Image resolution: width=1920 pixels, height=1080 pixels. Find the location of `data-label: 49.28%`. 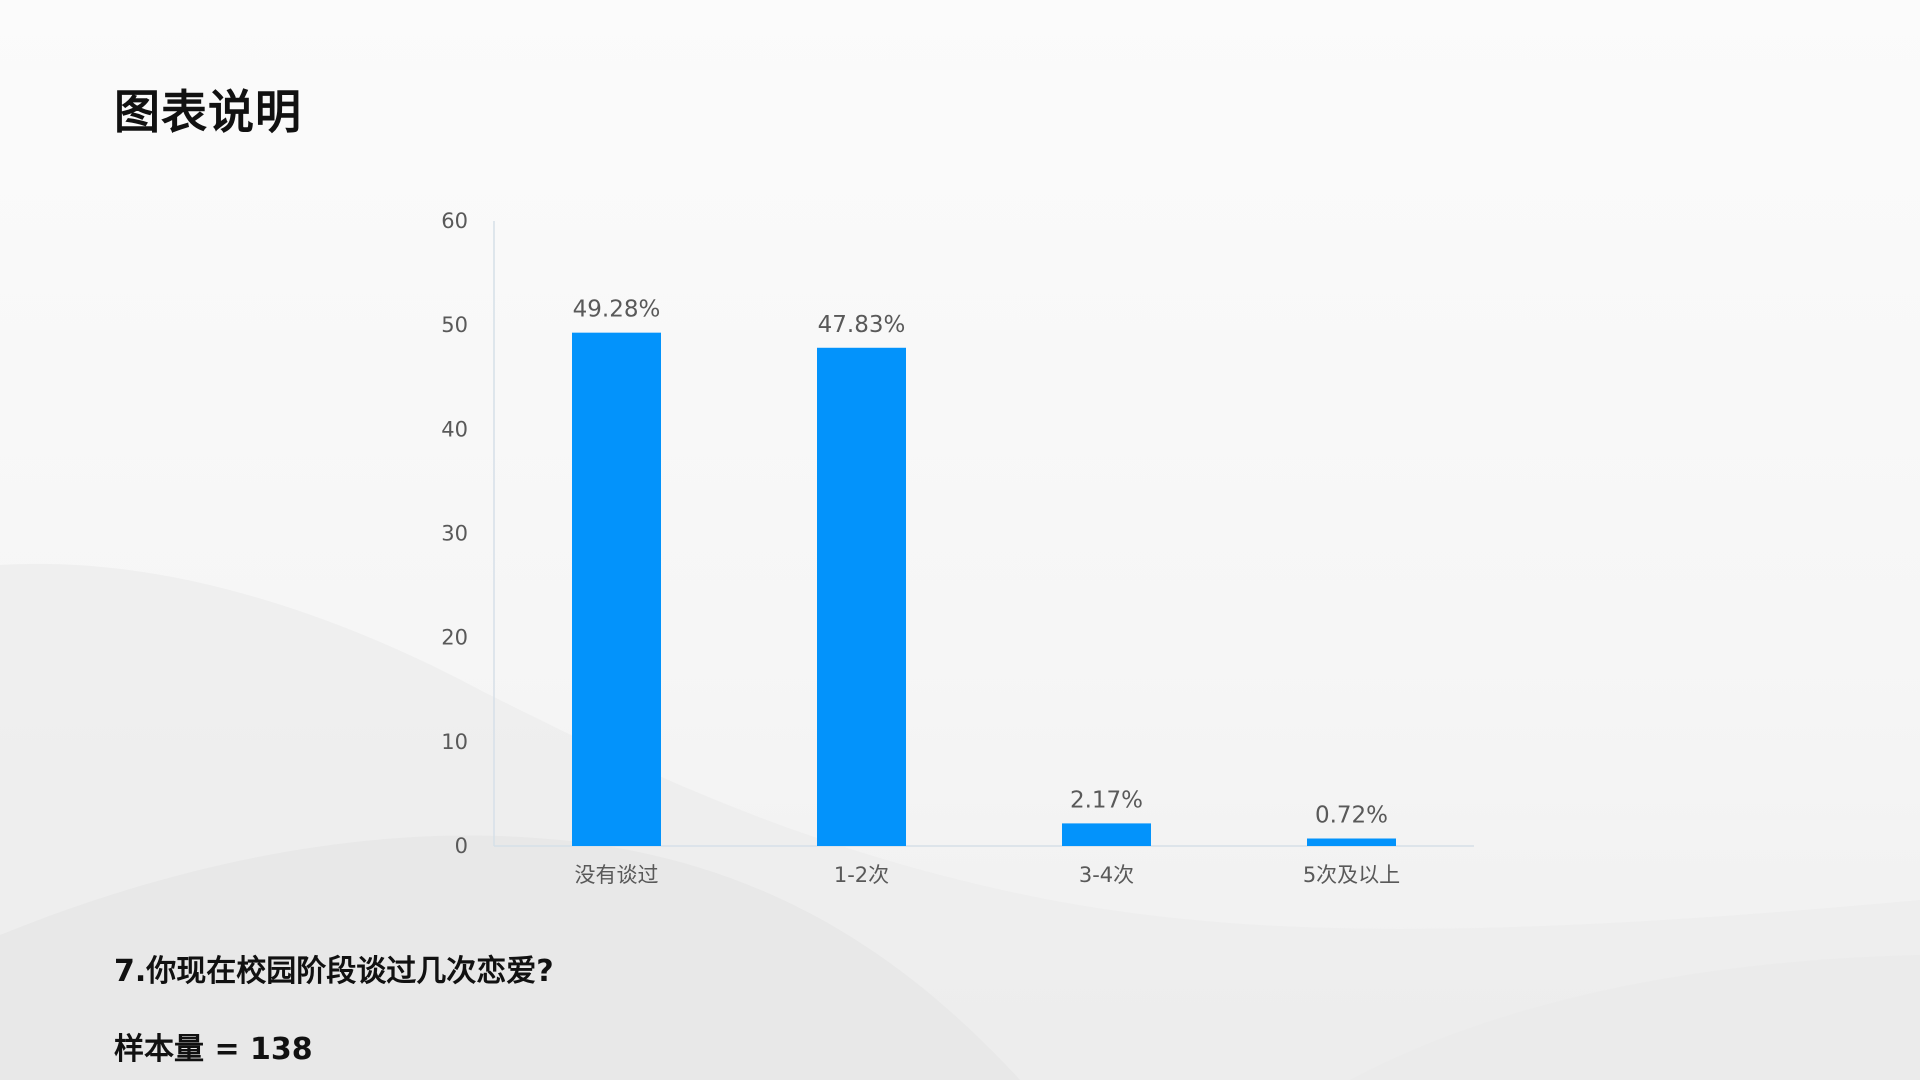

data-label: 49.28% is located at coordinates (617, 310).